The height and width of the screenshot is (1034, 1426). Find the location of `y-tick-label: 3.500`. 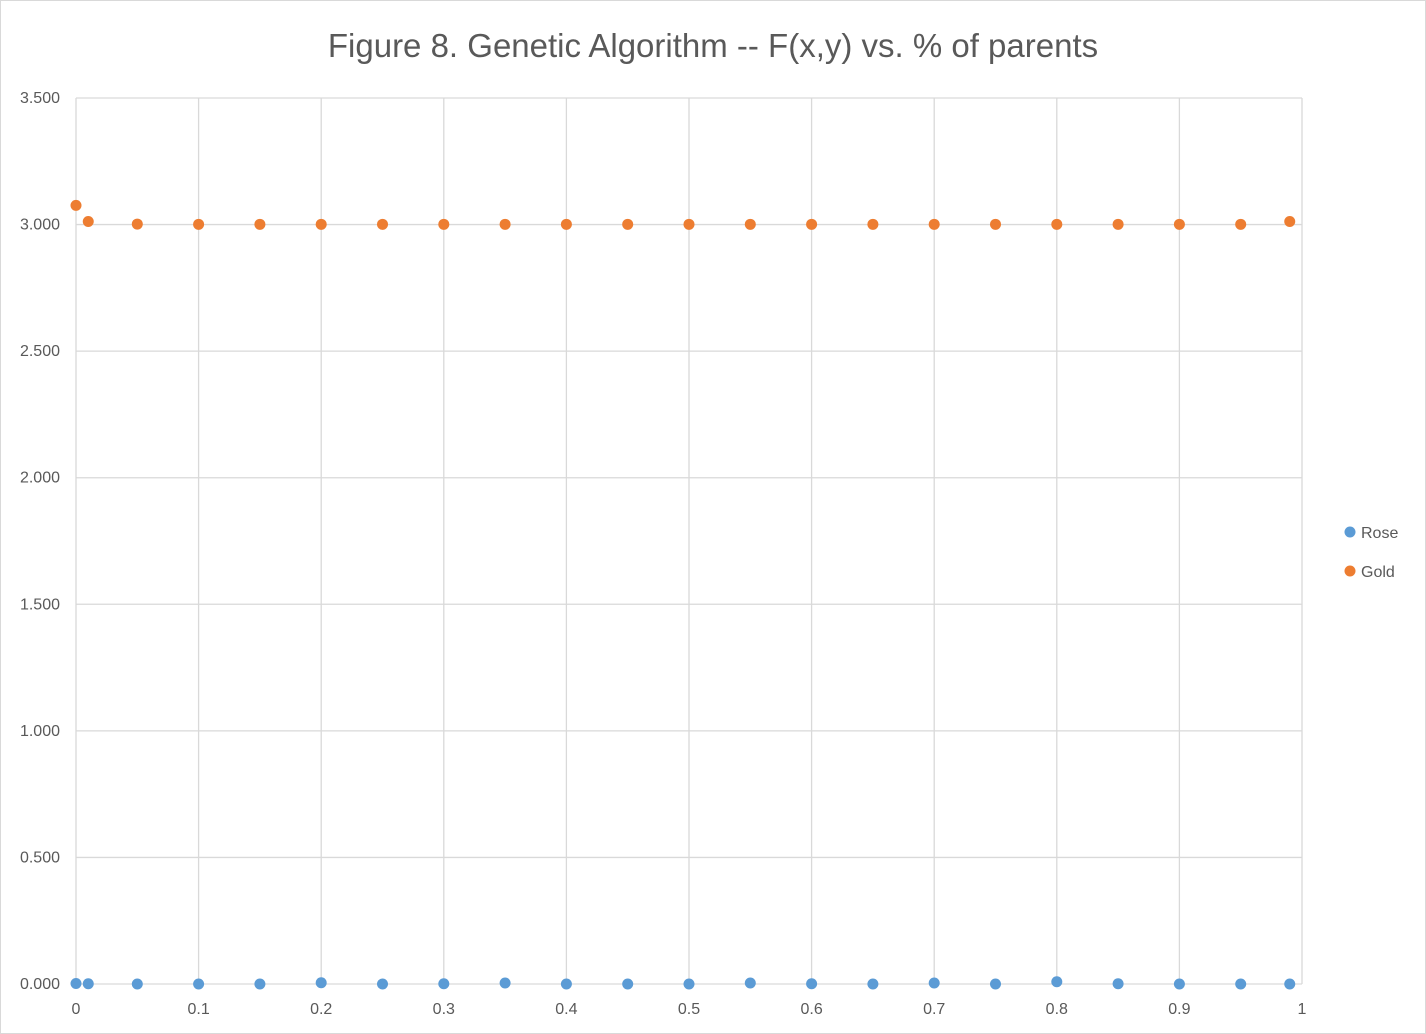

y-tick-label: 3.500 is located at coordinates (40, 98).